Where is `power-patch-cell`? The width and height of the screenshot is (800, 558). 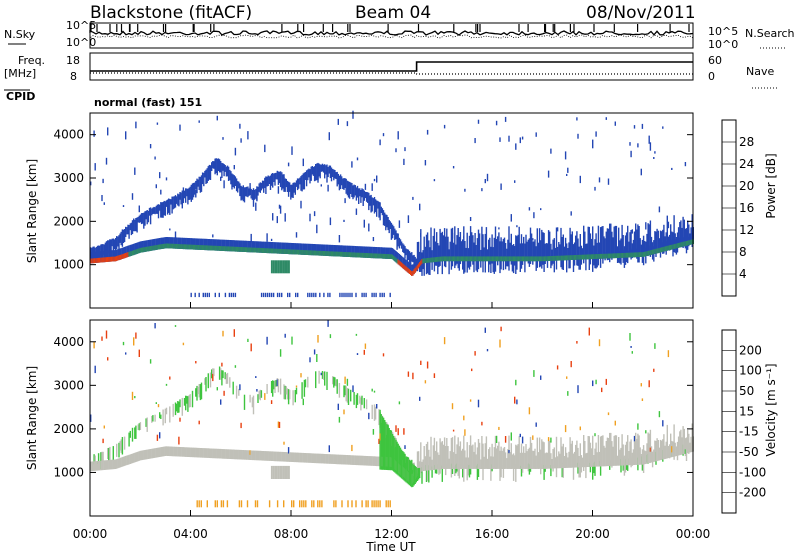
power-patch-cell is located at coordinates (283, 267).